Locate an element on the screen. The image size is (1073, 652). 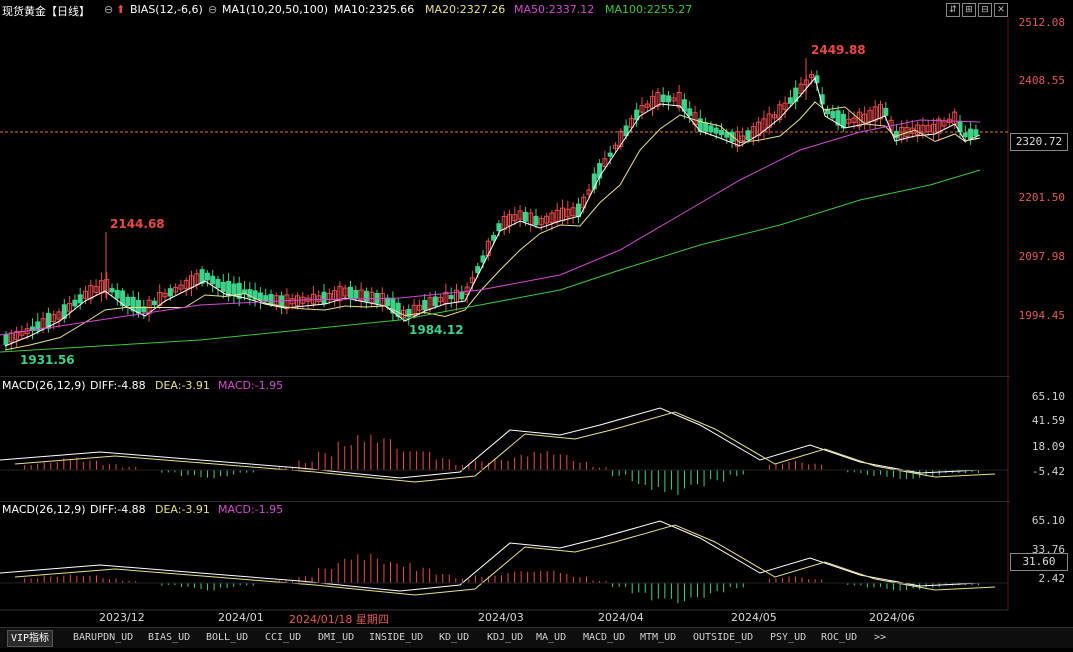
macd-current-box: 31.60 is located at coordinates (1039, 562).